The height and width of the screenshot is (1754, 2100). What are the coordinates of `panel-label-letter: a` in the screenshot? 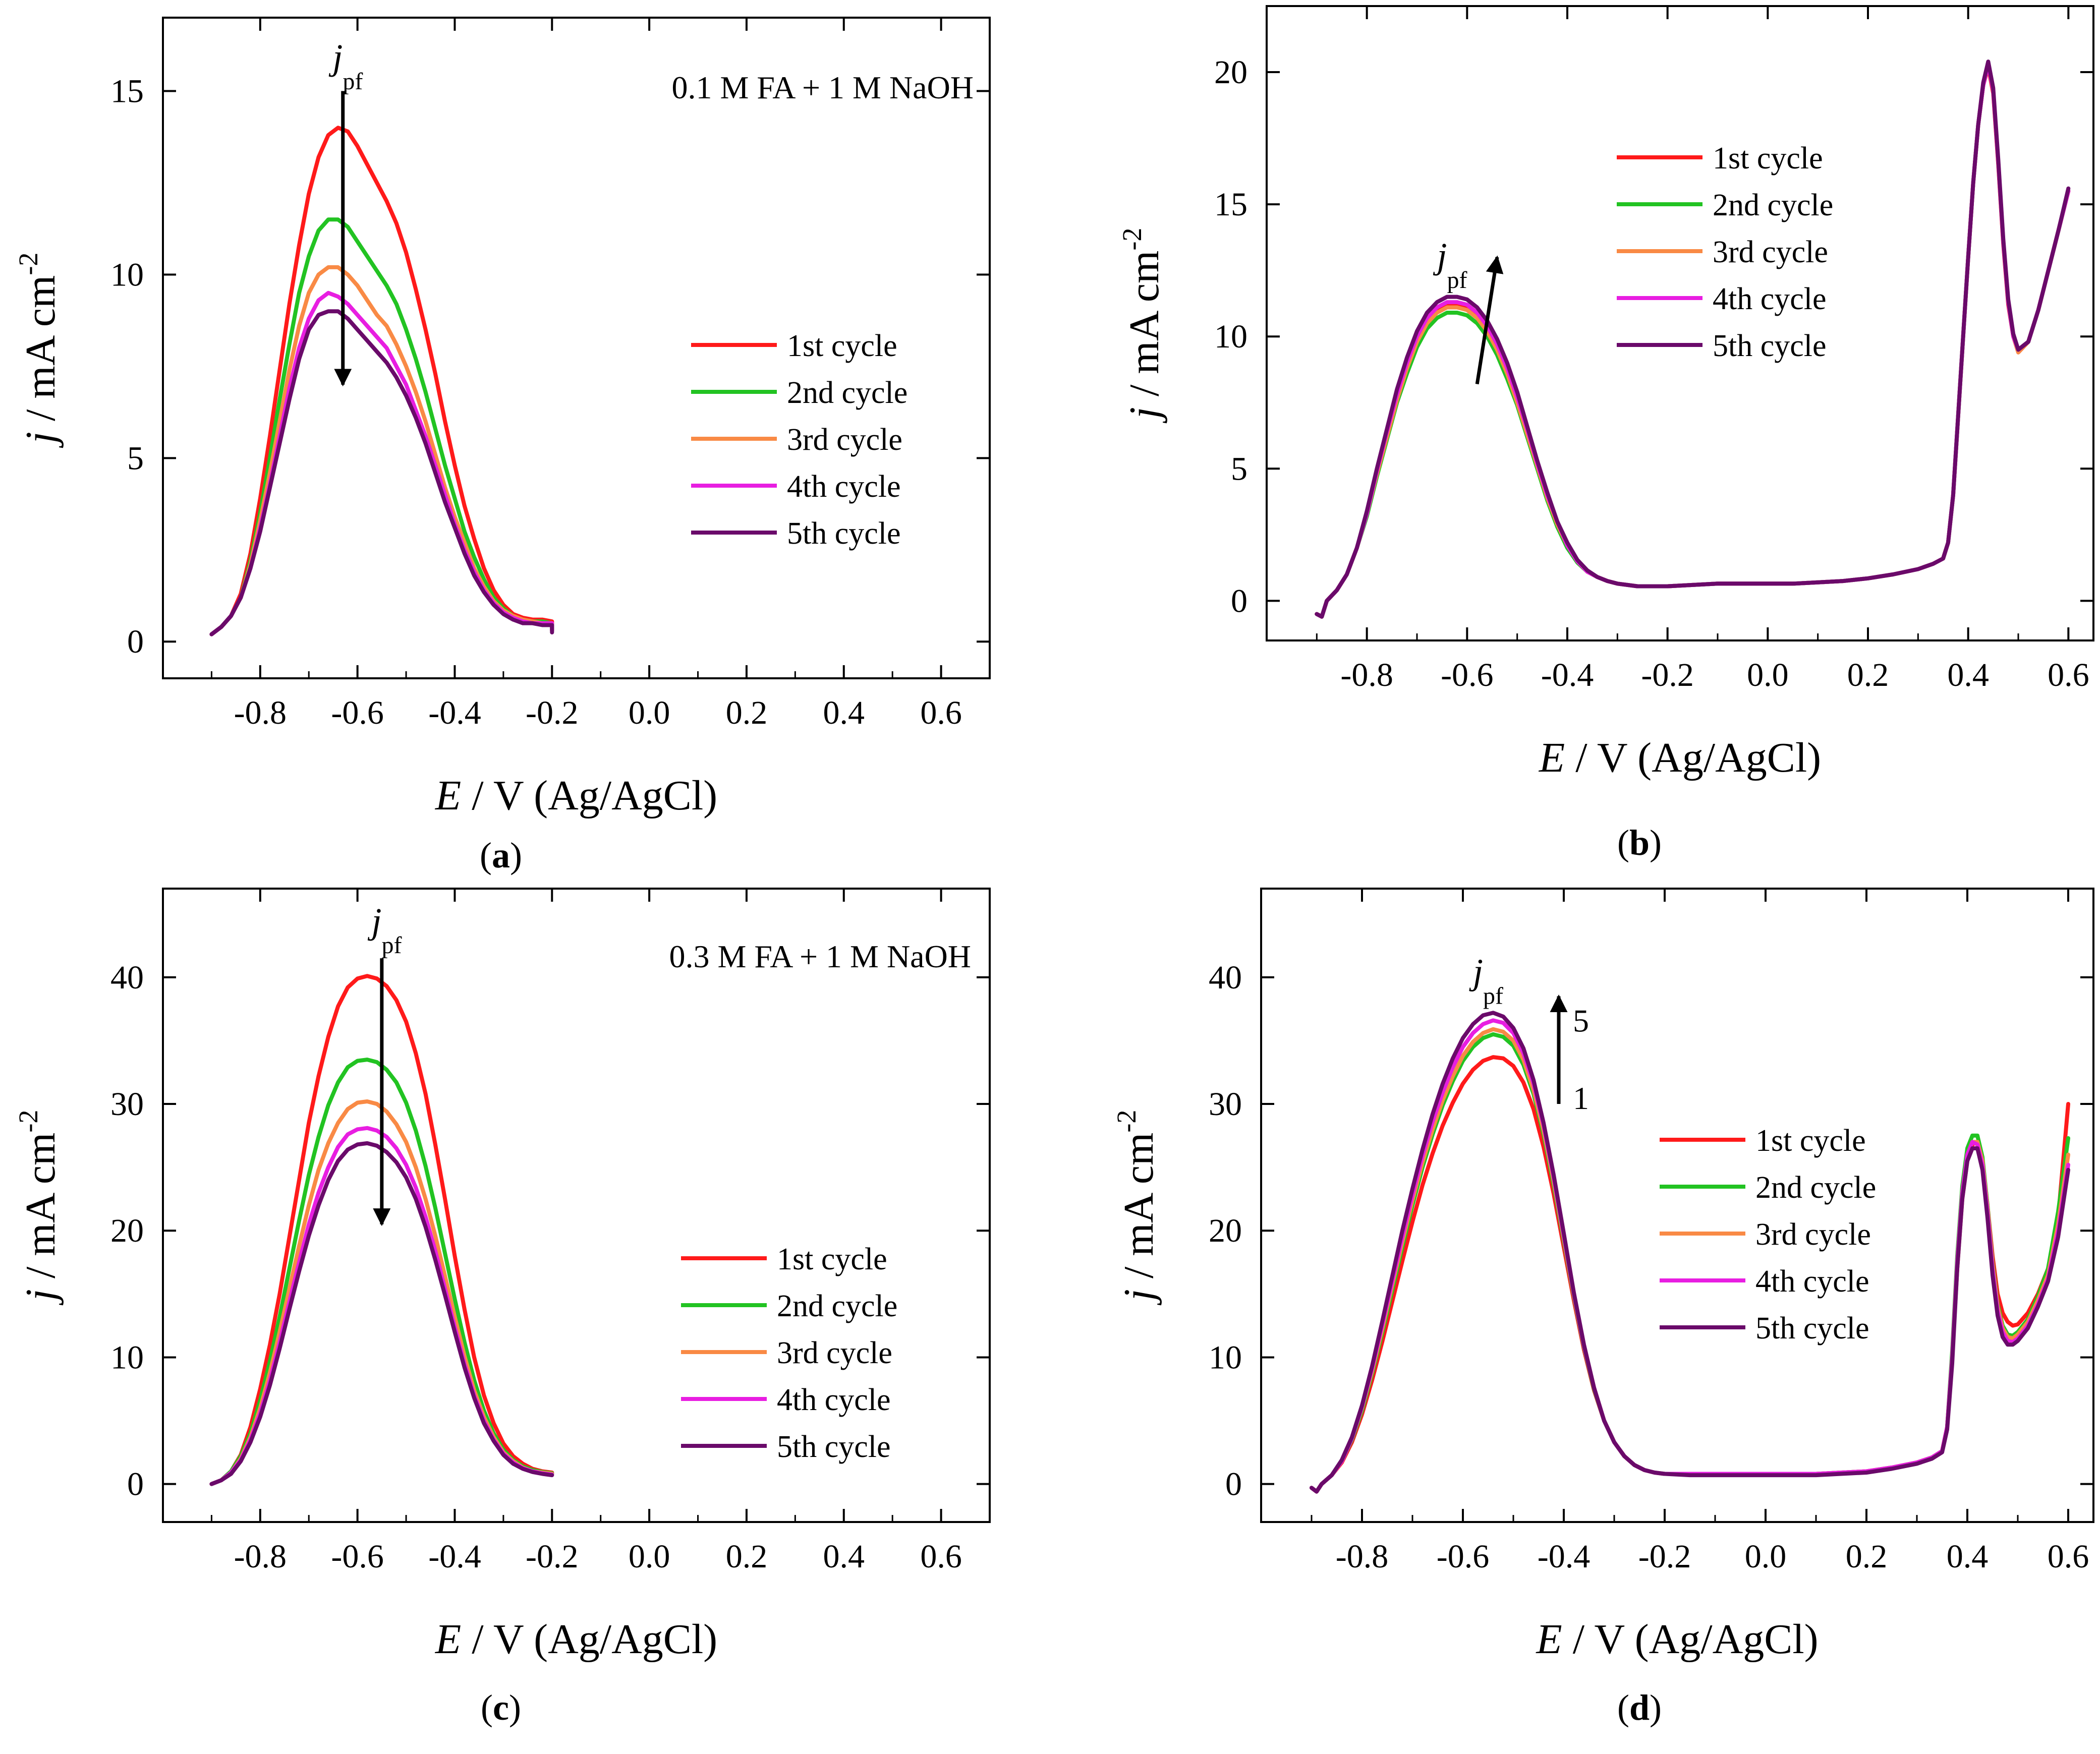 It's located at (501, 855).